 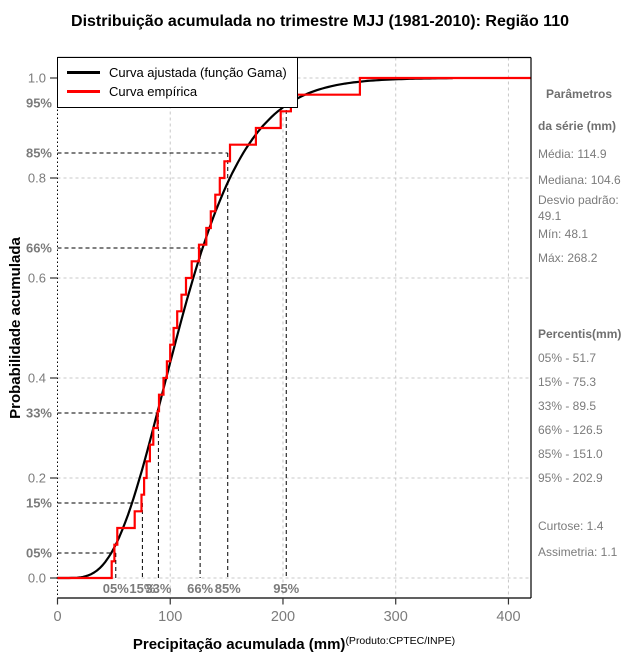 I want to click on source-note: (Produto:CPTEC/INPE), so click(x=400, y=641).